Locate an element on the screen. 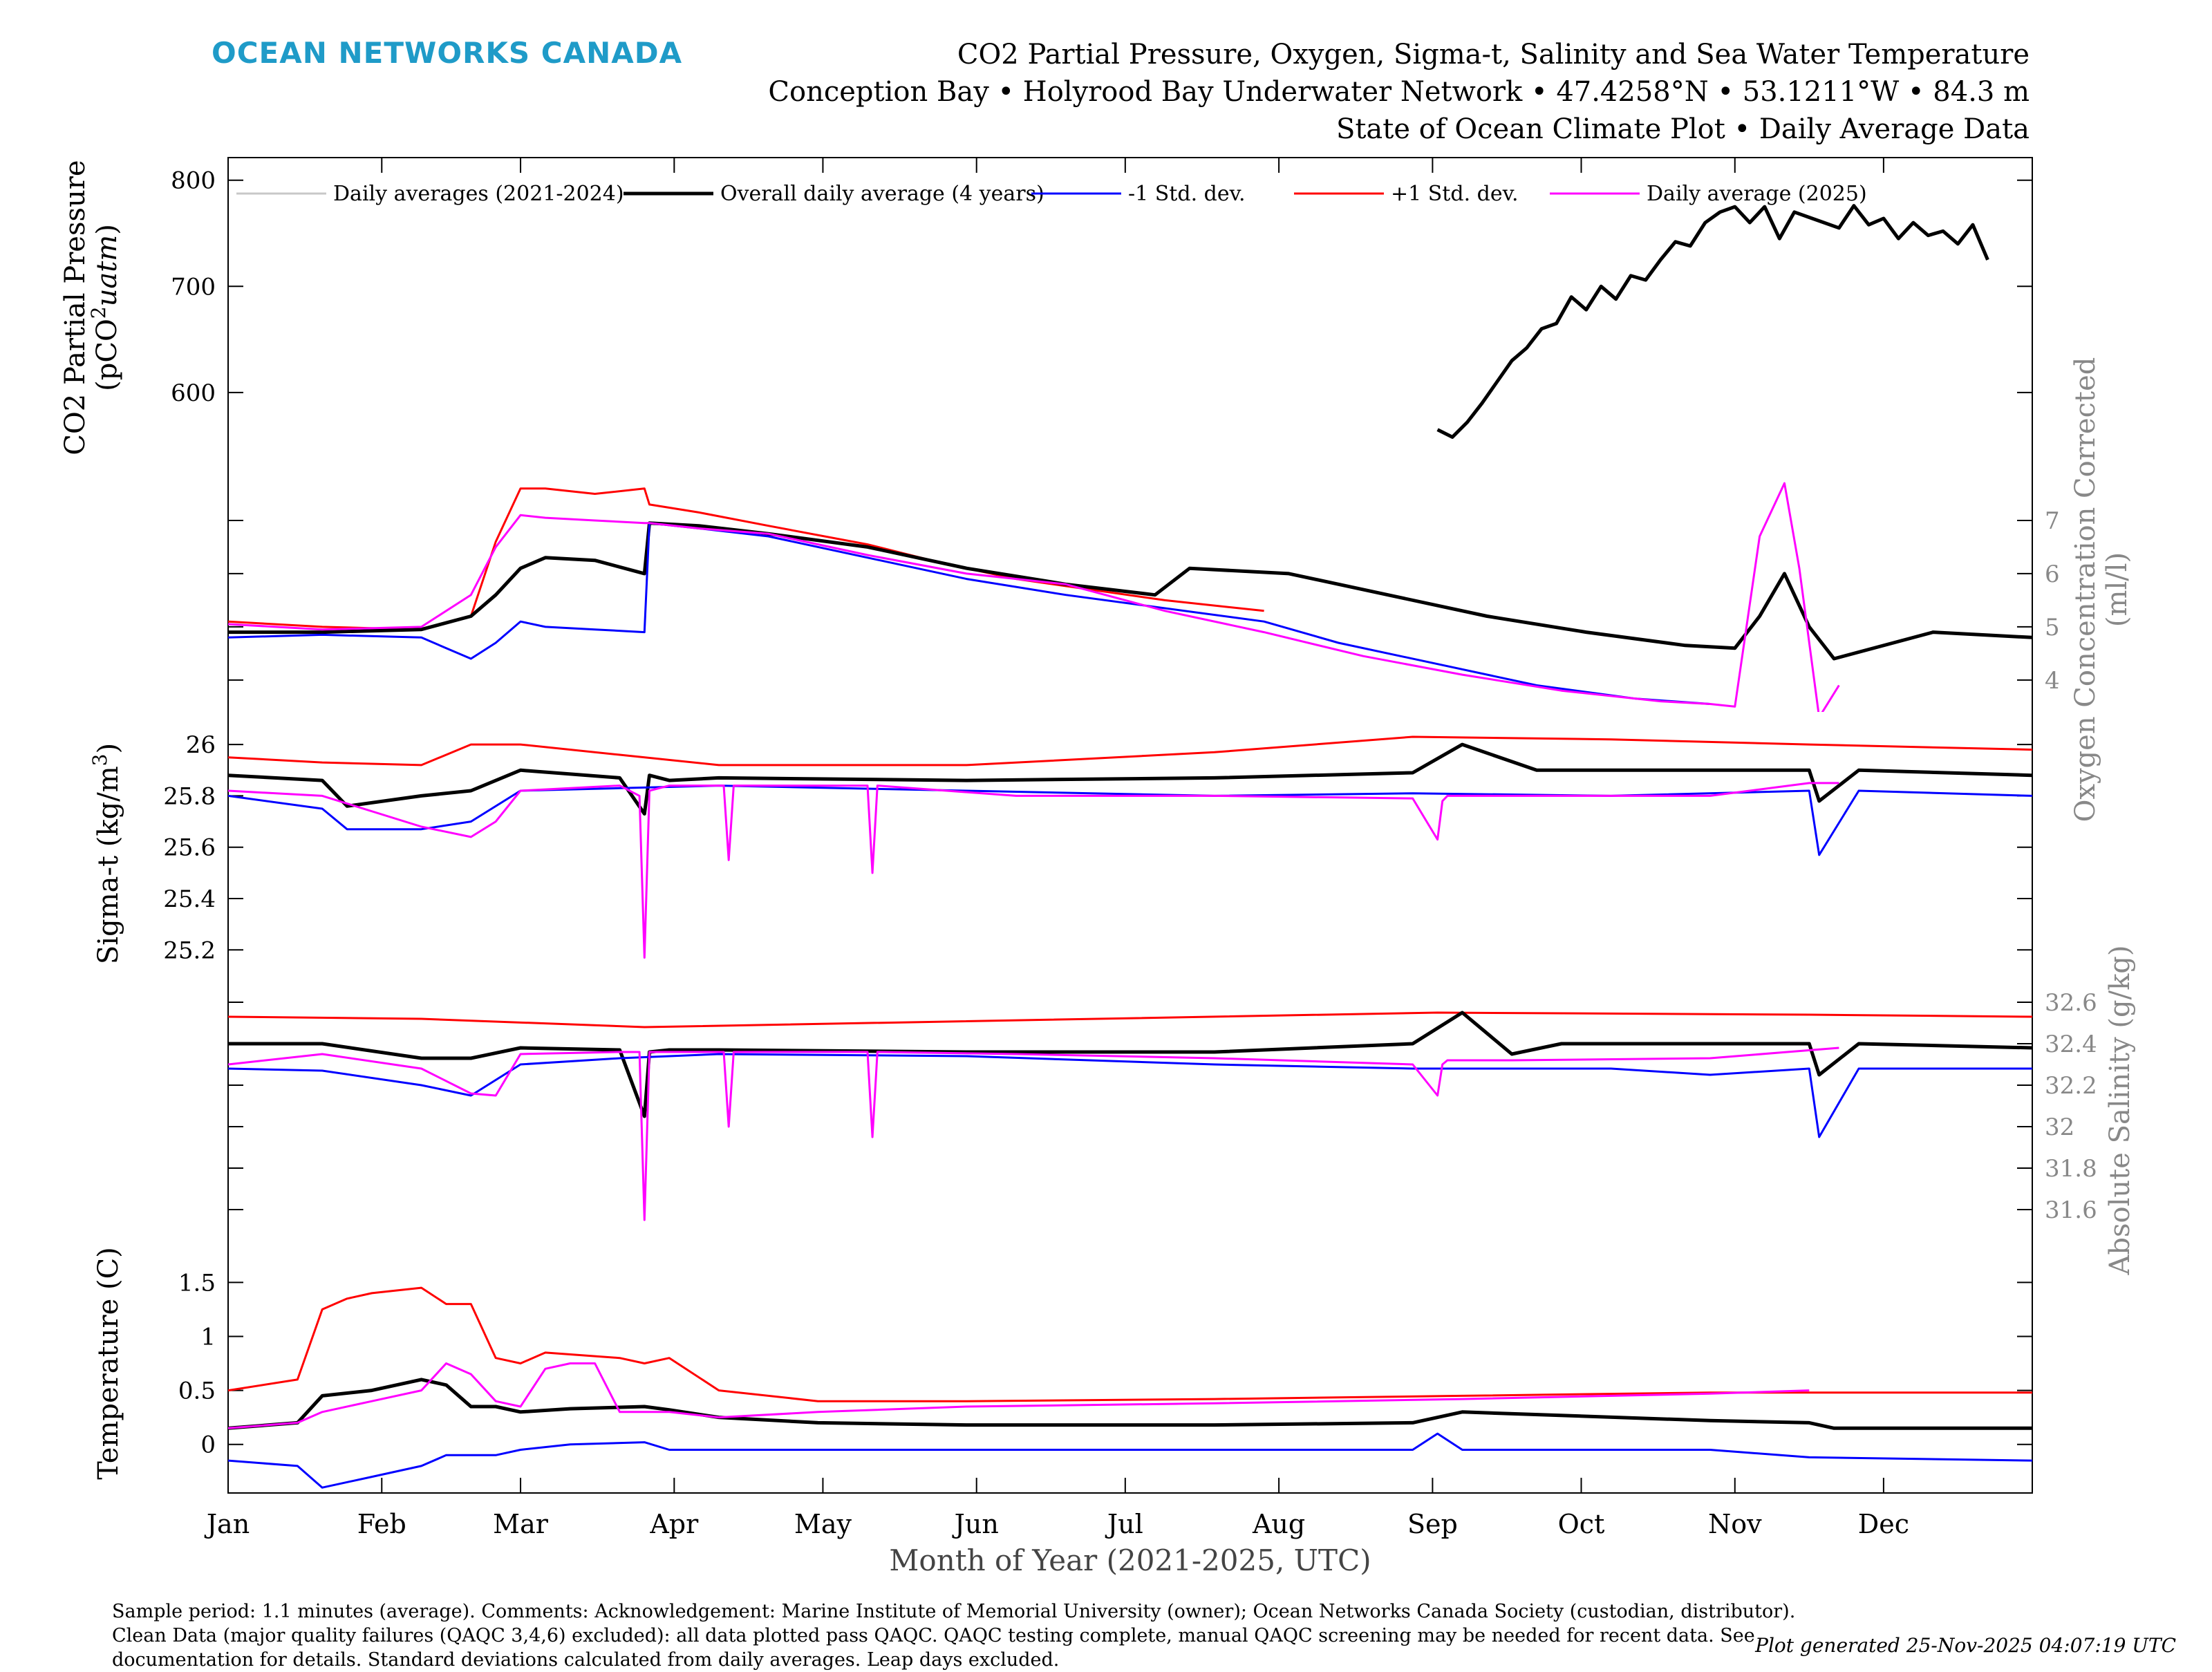 The height and width of the screenshot is (1672, 2212). x-tick-label-apr: Apr is located at coordinates (674, 1524).